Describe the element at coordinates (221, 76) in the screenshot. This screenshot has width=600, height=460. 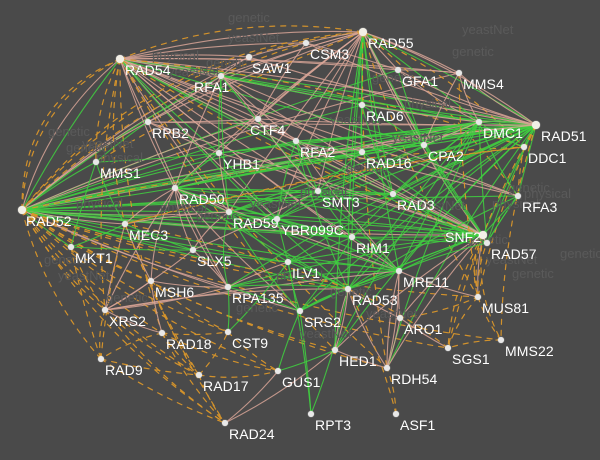
I see `graph-node-rfa1` at that location.